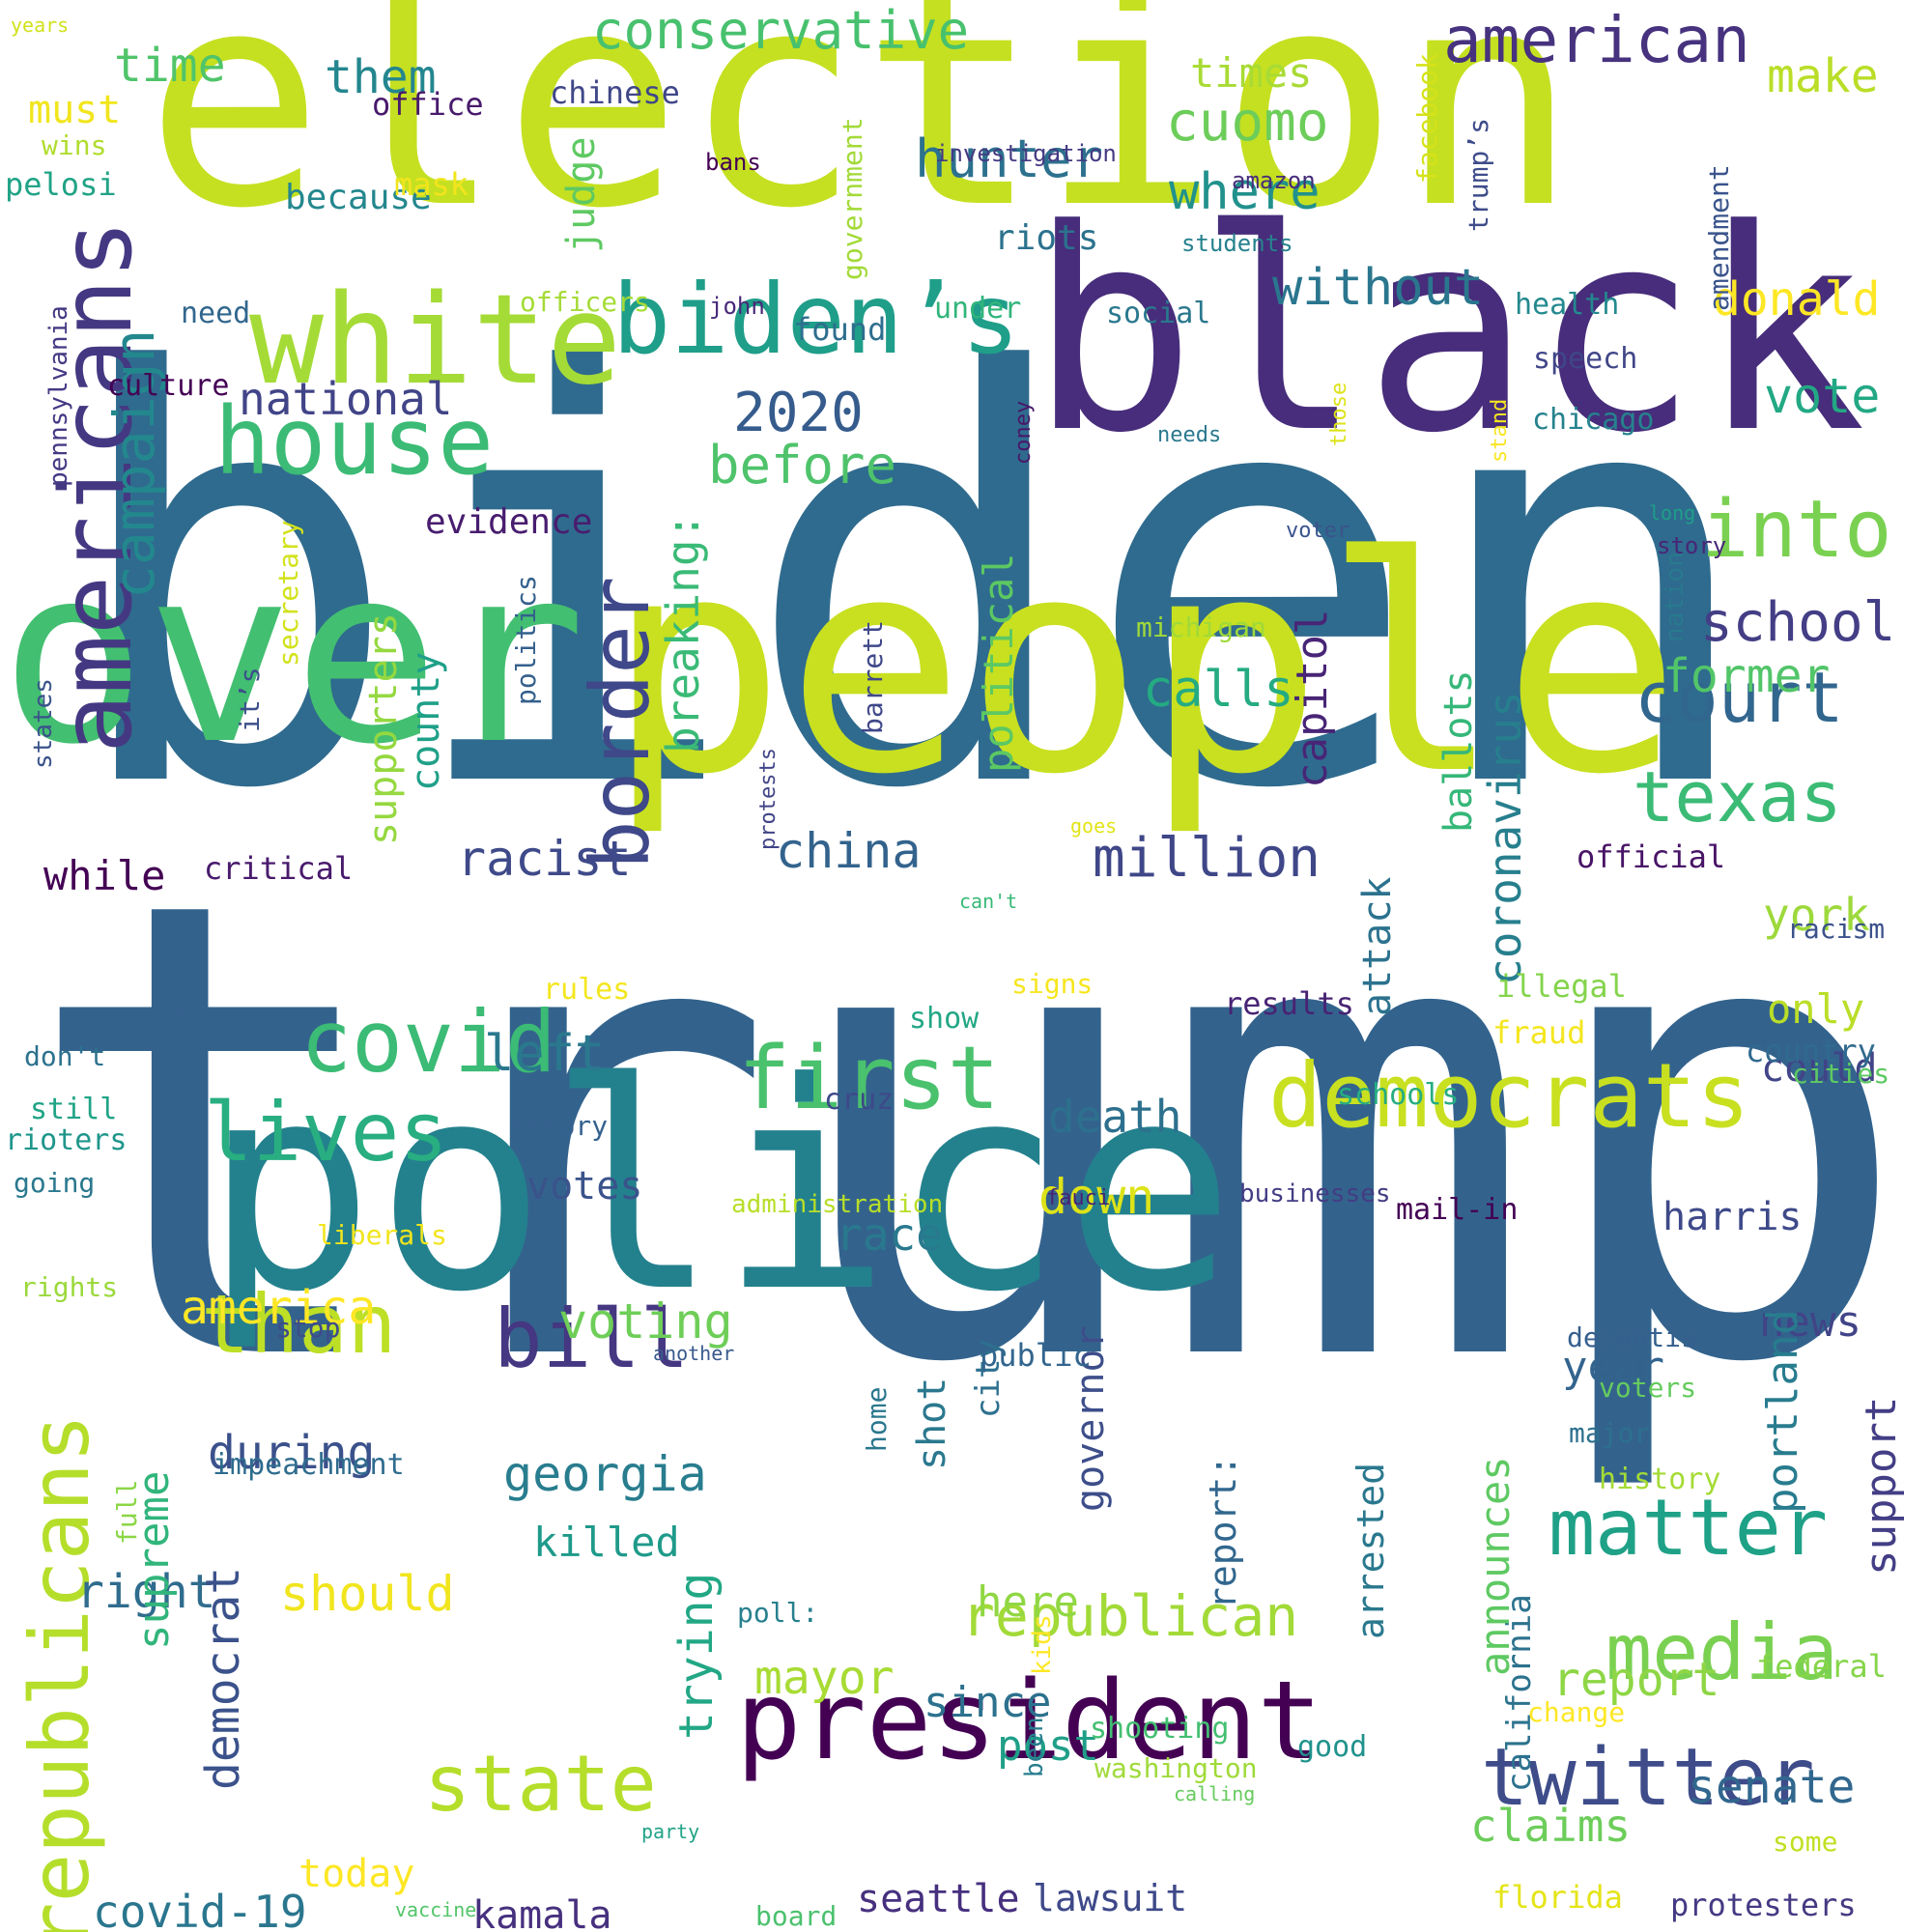  Describe the element at coordinates (308, 1328) in the screenshot. I see `cloud-word: stop` at that location.